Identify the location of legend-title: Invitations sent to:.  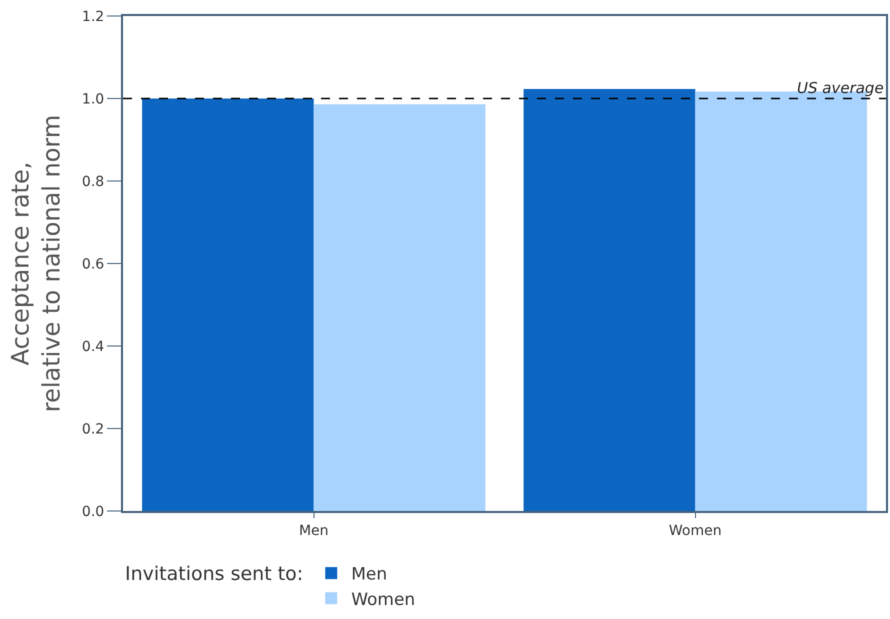
(214, 574).